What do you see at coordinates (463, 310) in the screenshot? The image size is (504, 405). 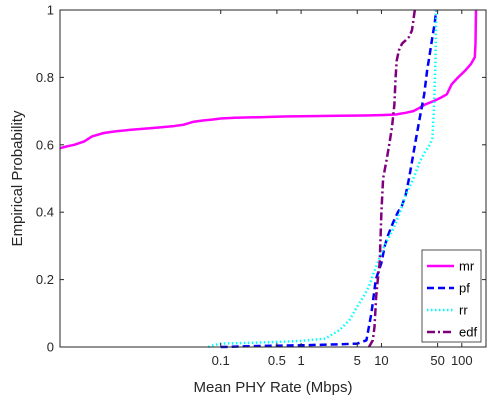 I see `legend-label-rr: rr` at bounding box center [463, 310].